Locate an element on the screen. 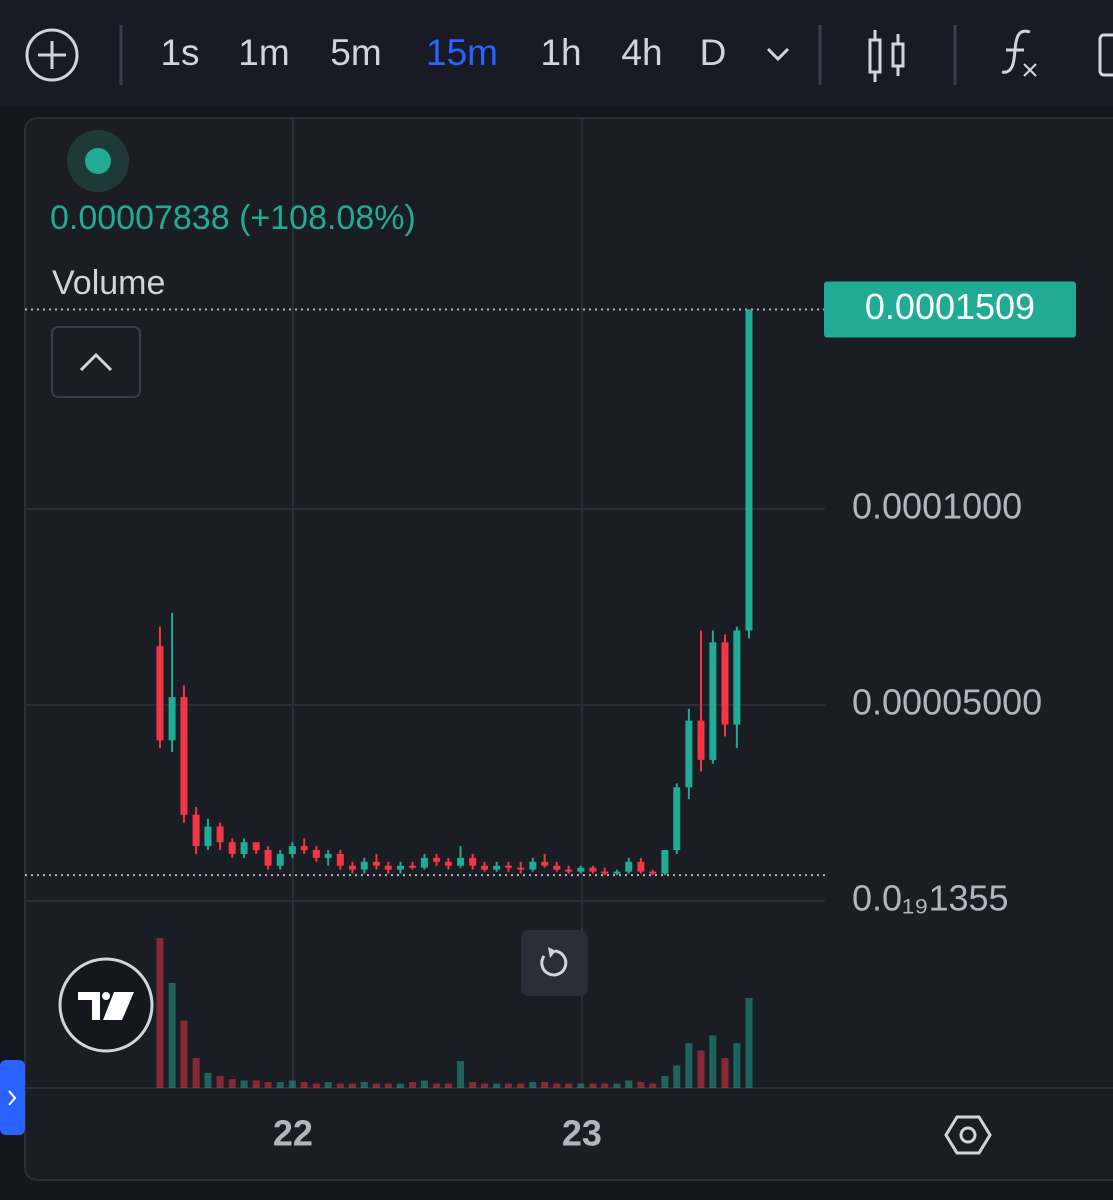 Image resolution: width=1113 pixels, height=1200 pixels. interval-button: D is located at coordinates (713, 52).